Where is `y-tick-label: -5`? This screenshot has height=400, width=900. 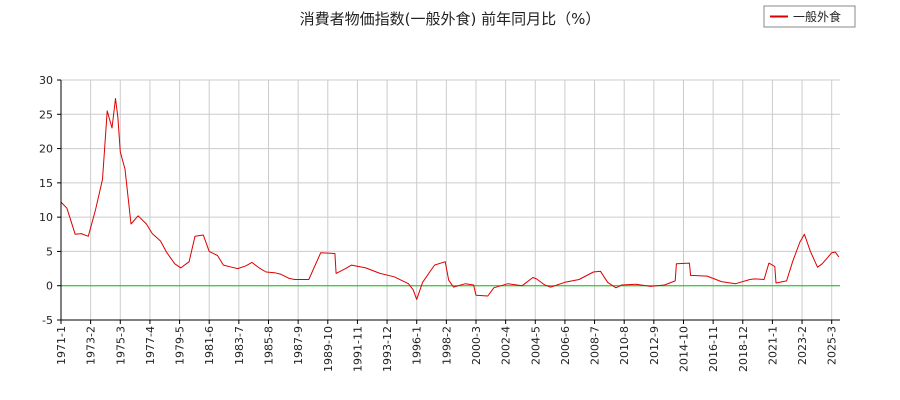
y-tick-label: -5 is located at coordinates (47, 320).